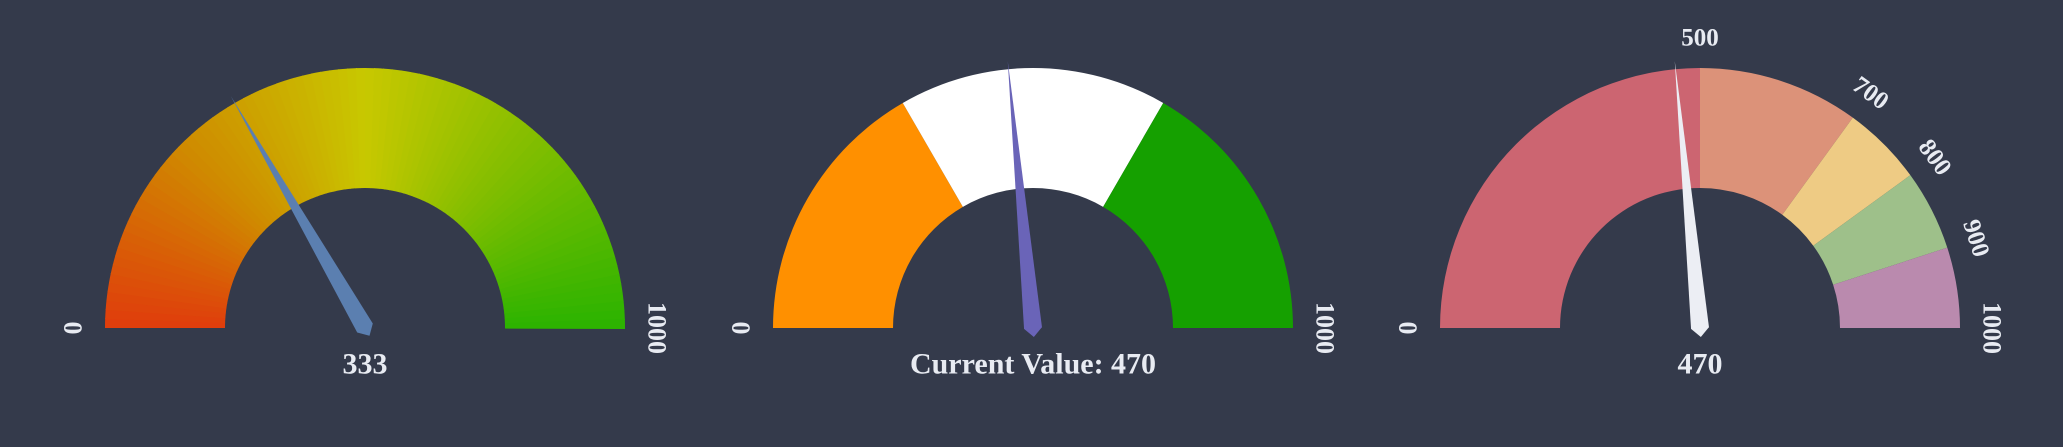  I want to click on gauge-value-label: 333, so click(365, 364).